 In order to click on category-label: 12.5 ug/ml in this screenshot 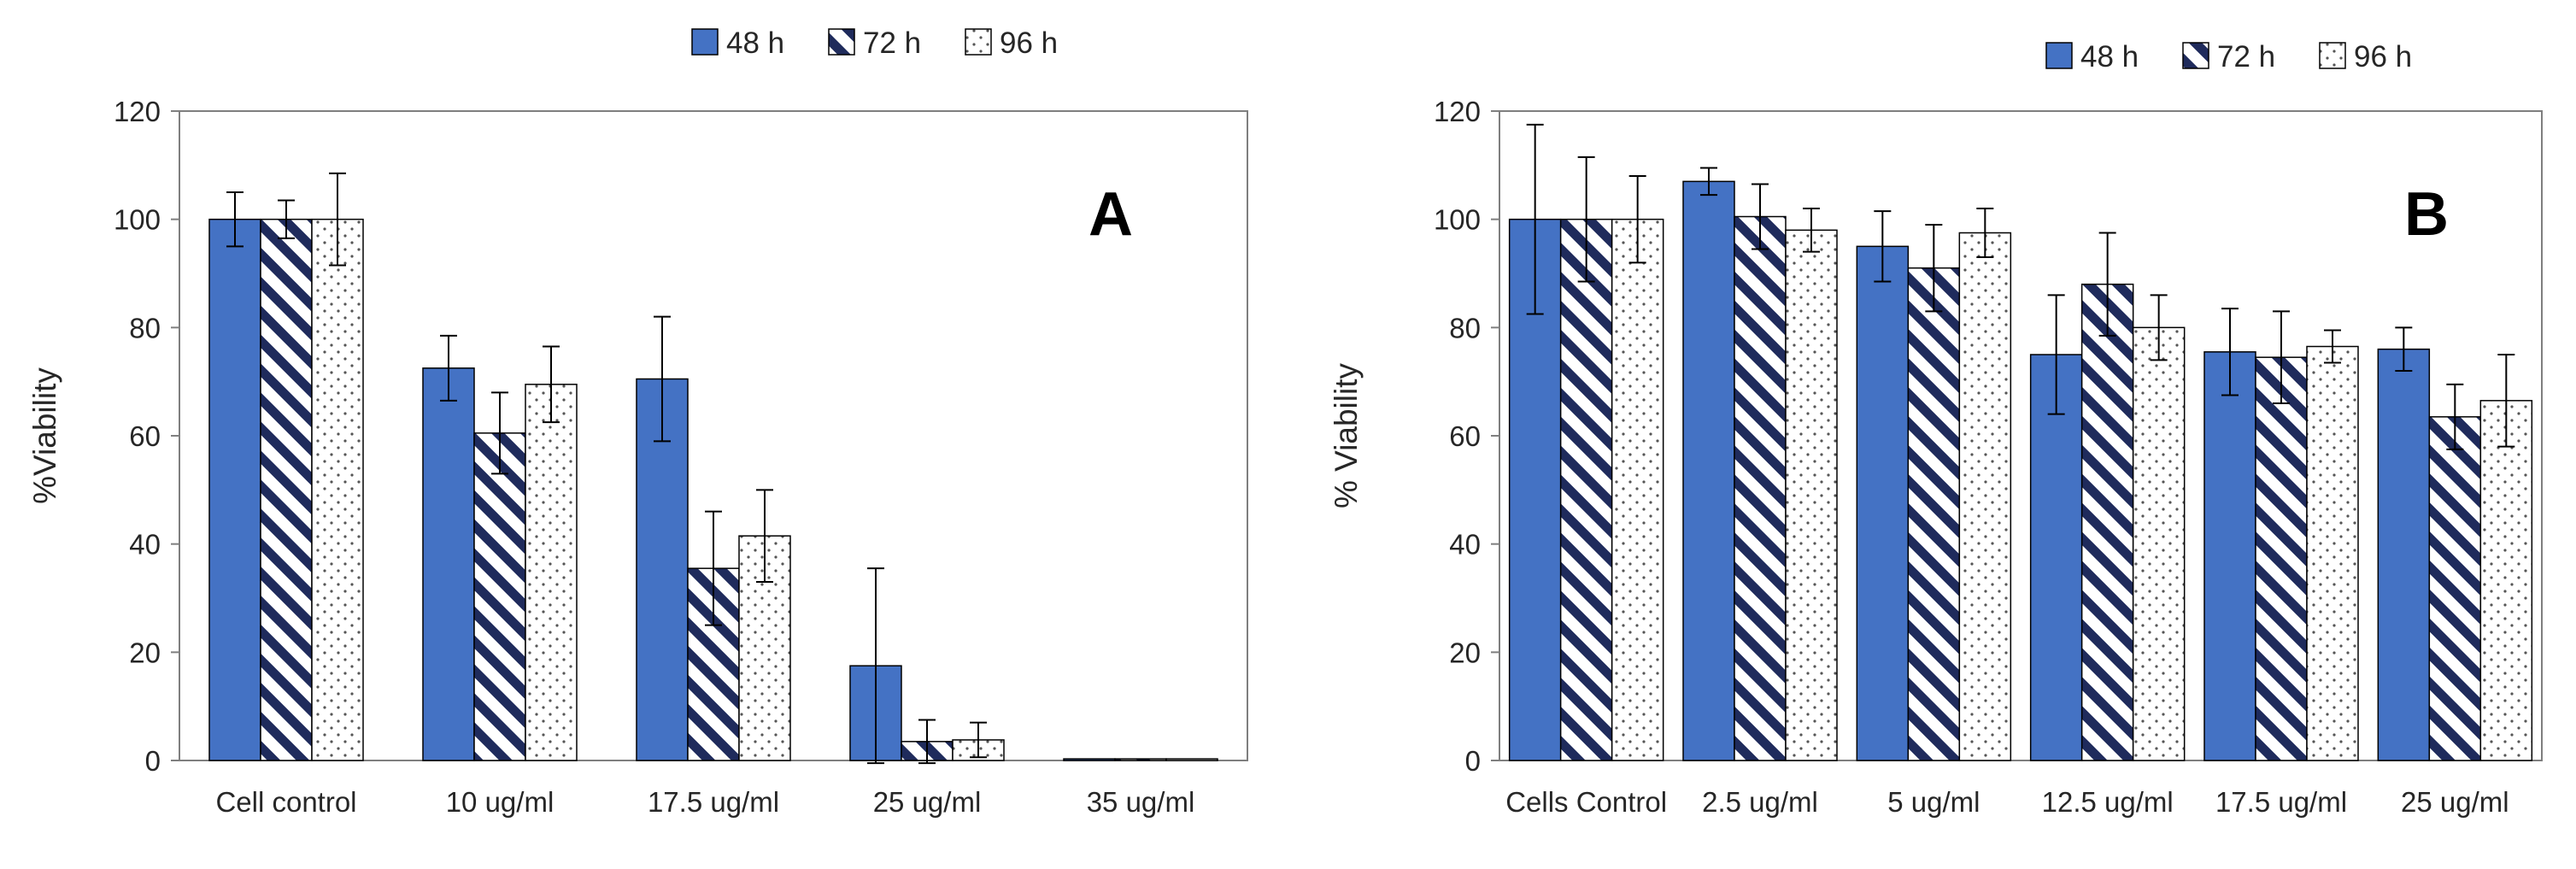, I will do `click(2108, 802)`.